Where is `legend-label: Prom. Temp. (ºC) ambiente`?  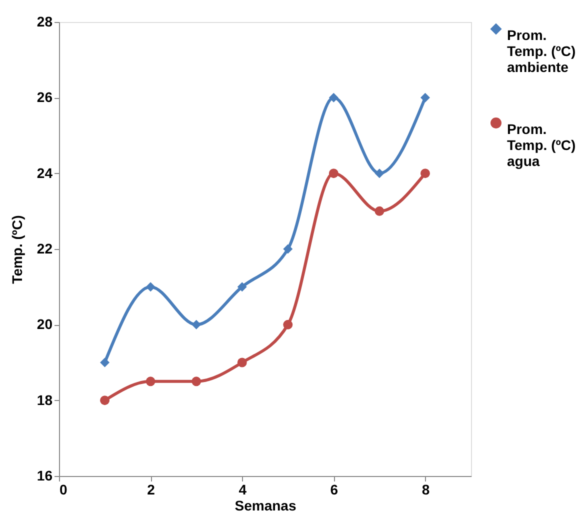 legend-label: Prom. Temp. (ºC) ambiente is located at coordinates (541, 51).